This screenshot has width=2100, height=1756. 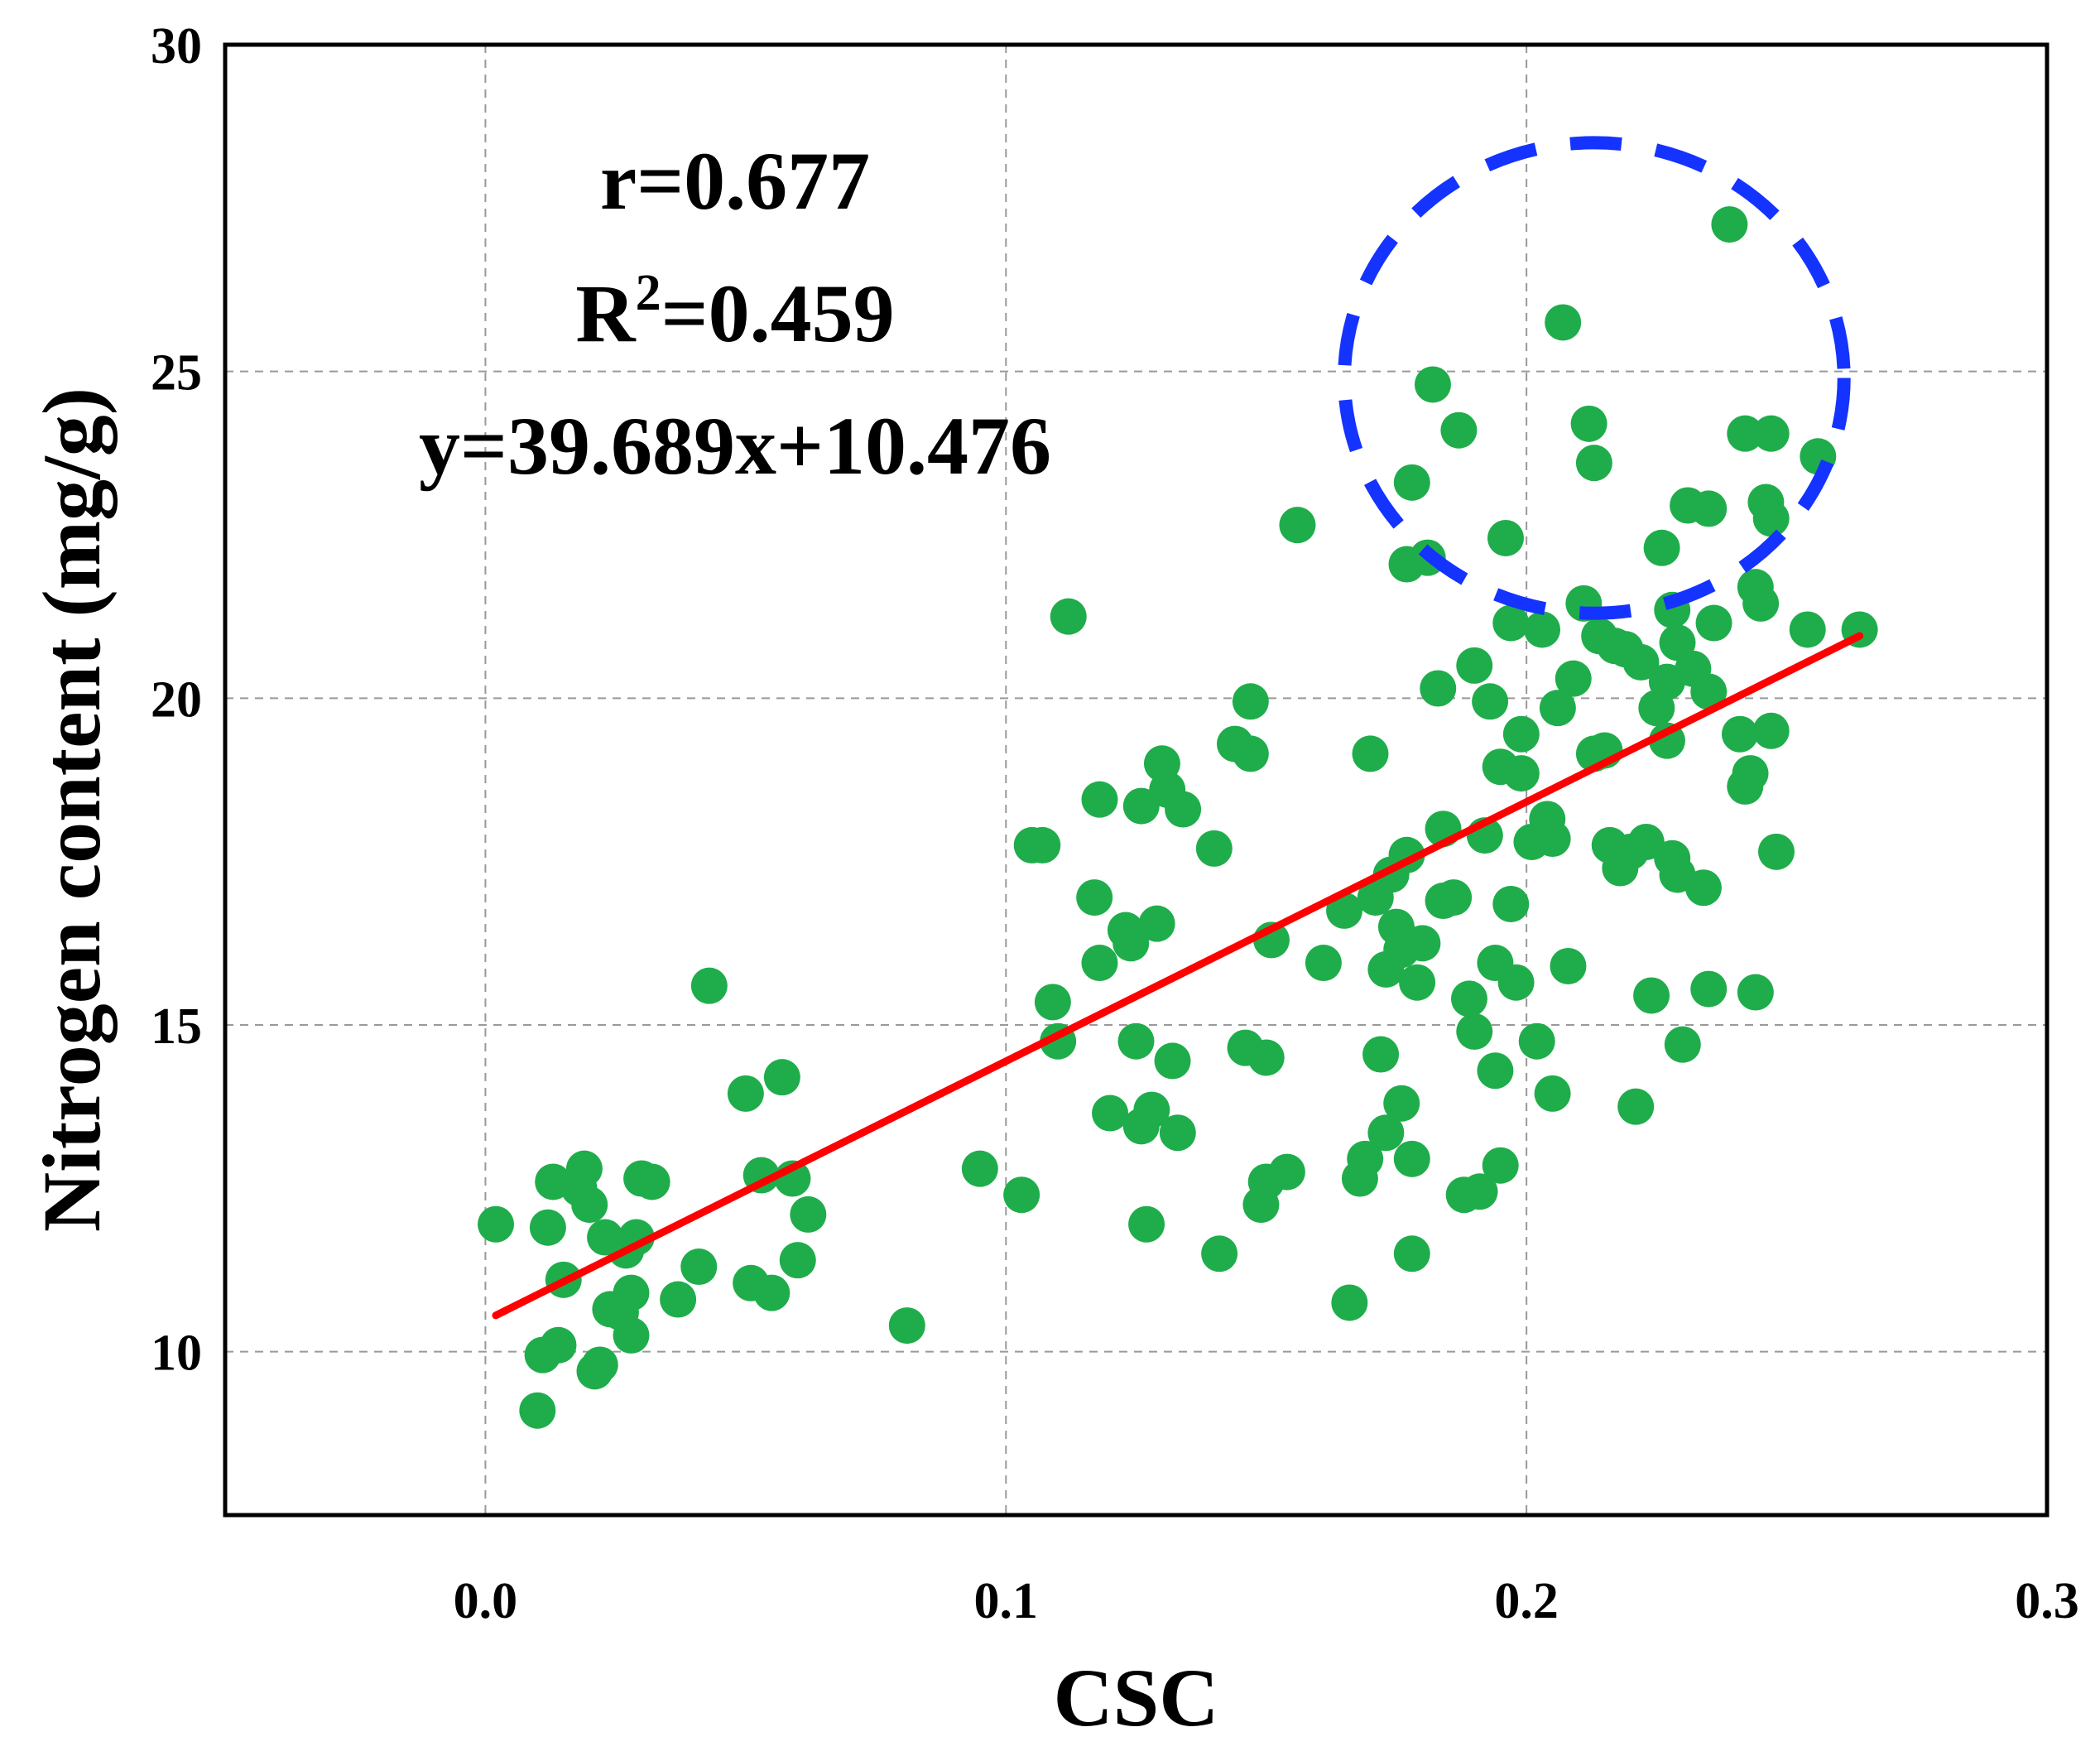 What do you see at coordinates (486, 1601) in the screenshot?
I see `x-tick-label: 0.0` at bounding box center [486, 1601].